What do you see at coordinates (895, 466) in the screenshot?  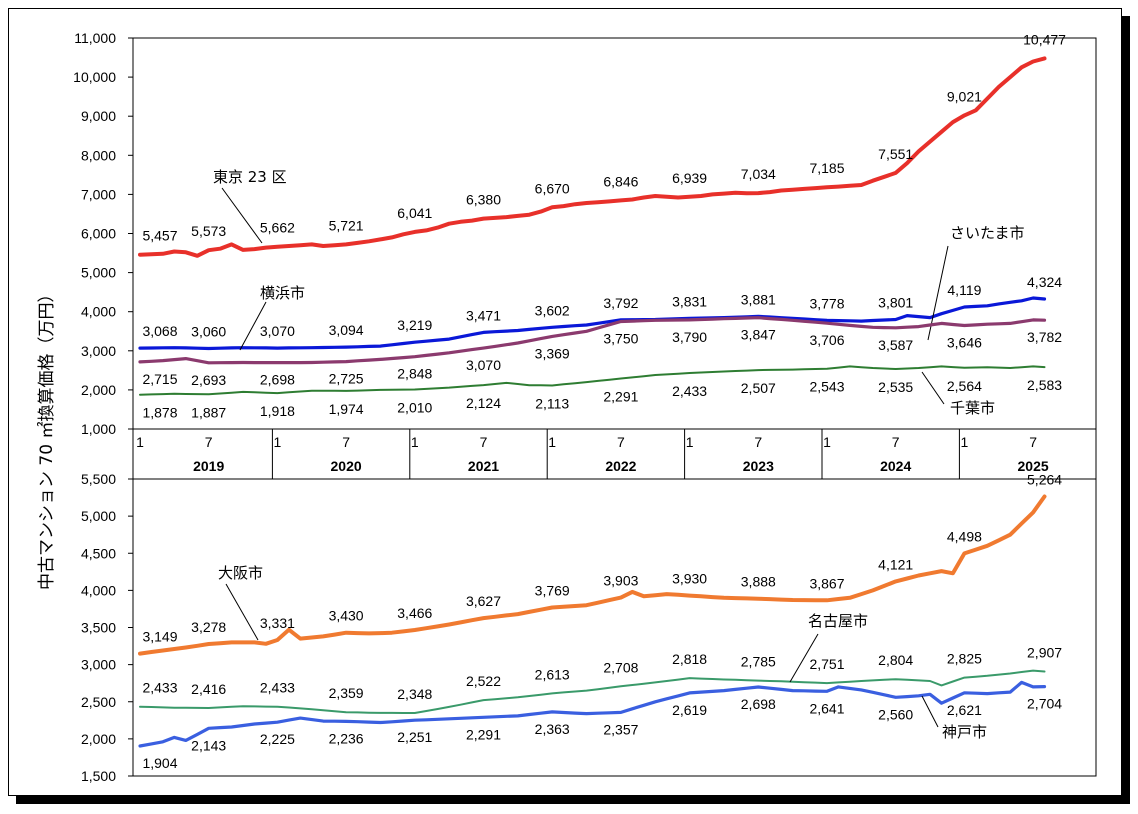 I see `year-label: 2024` at bounding box center [895, 466].